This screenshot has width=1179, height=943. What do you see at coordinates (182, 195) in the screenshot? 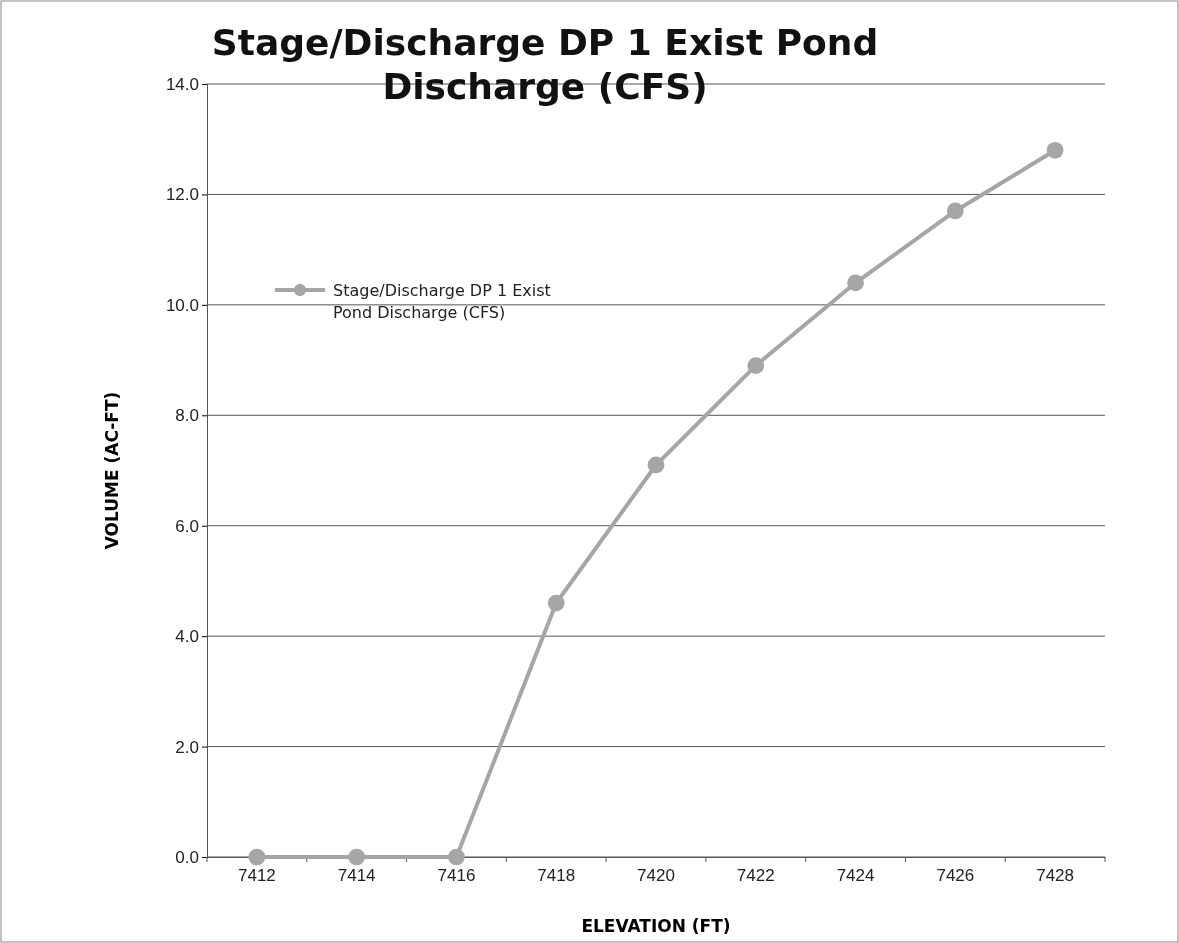
I see `y-tick-label: 12.0` at bounding box center [182, 195].